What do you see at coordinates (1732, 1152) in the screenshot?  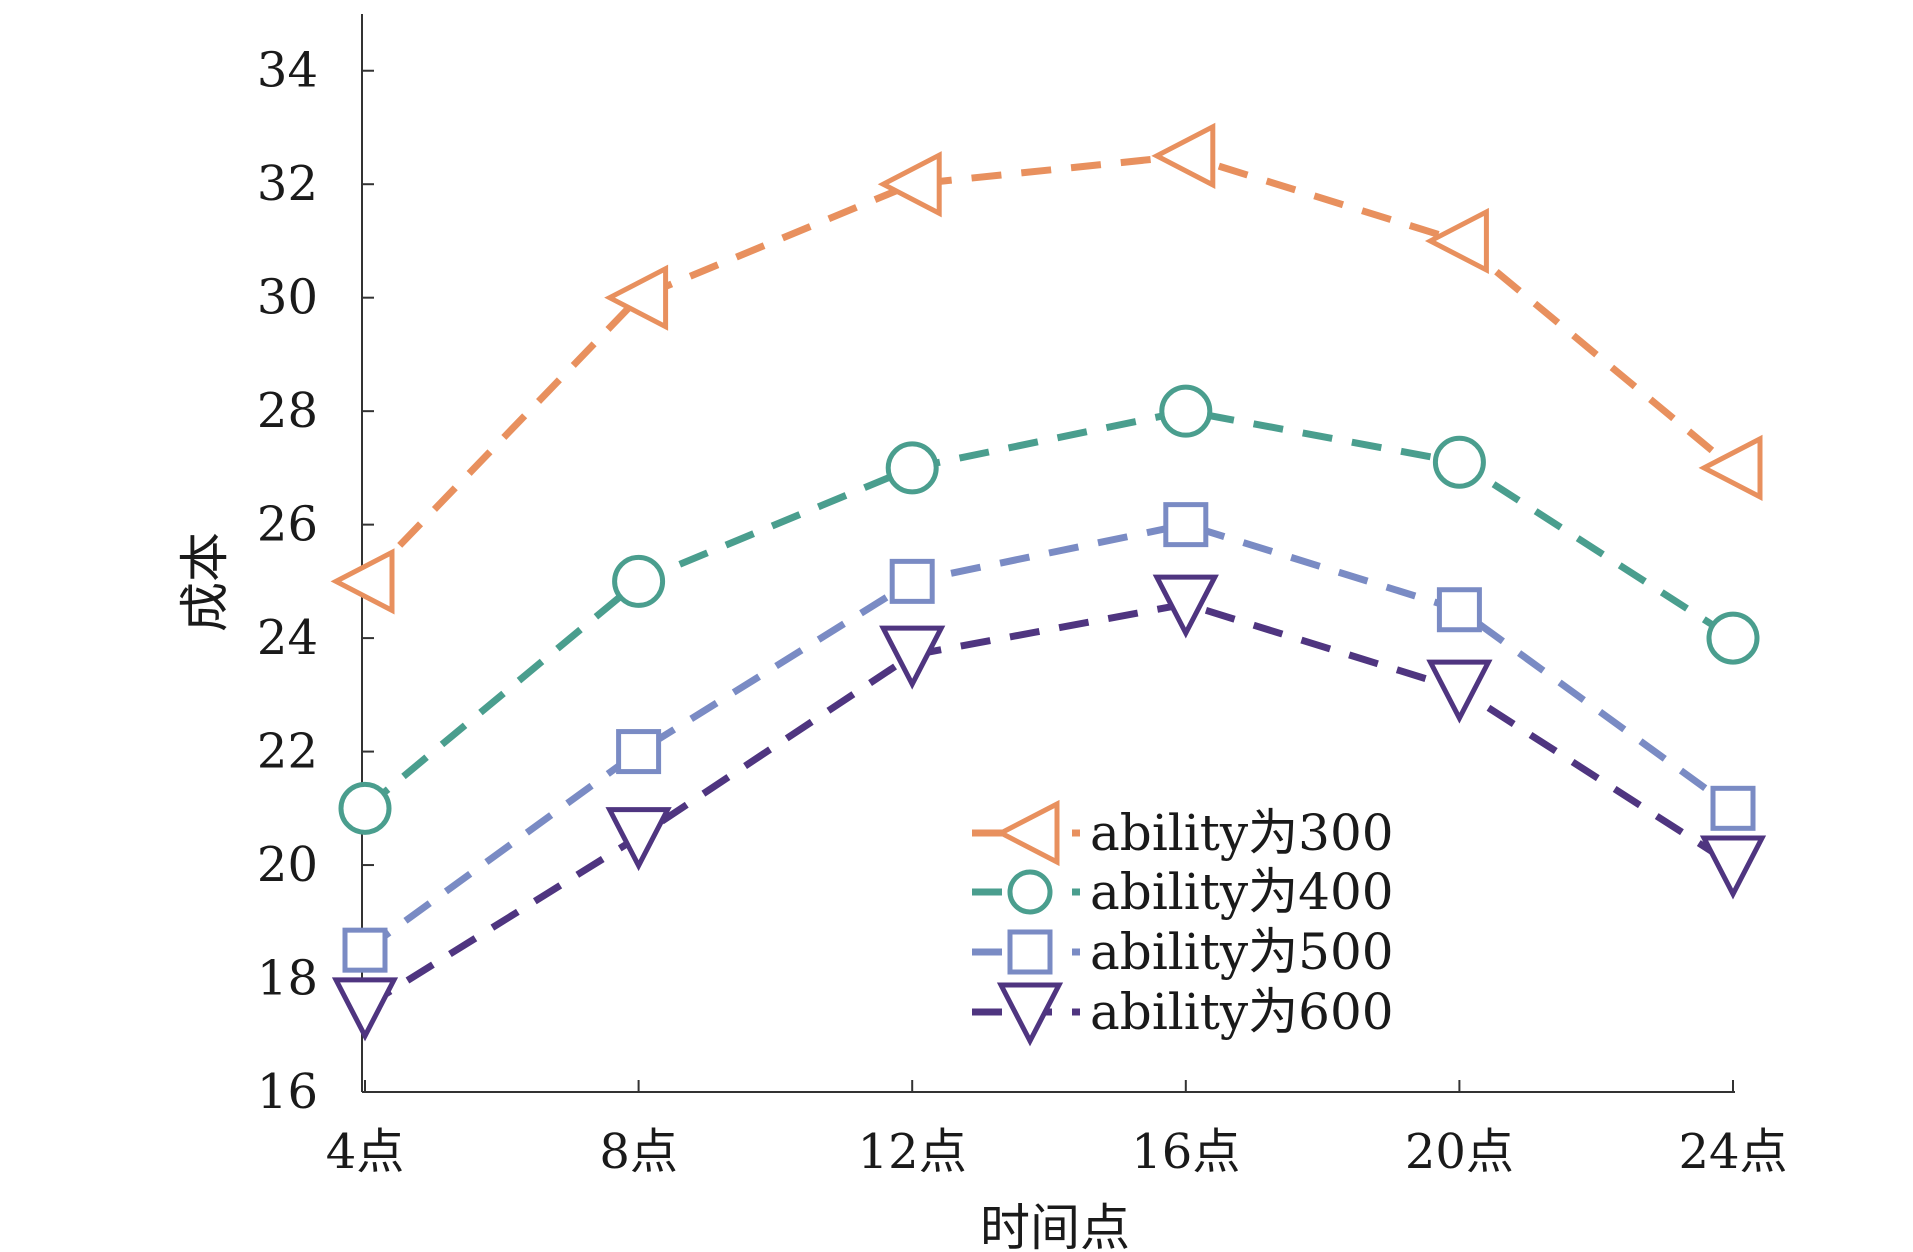 I see `x-tick-label: 24点` at bounding box center [1732, 1152].